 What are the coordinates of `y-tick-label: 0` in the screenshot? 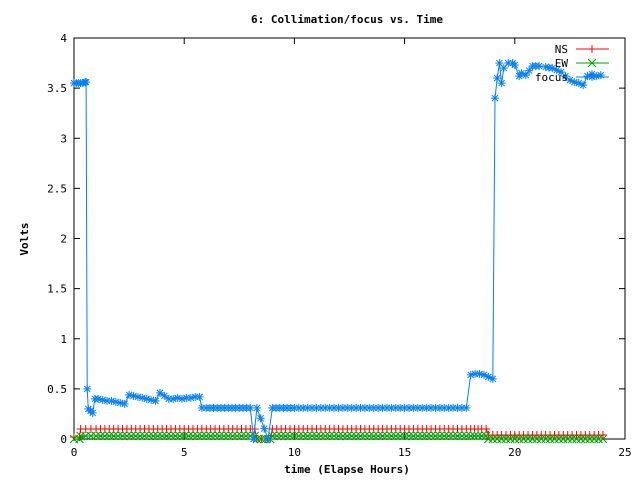 It's located at (63, 439).